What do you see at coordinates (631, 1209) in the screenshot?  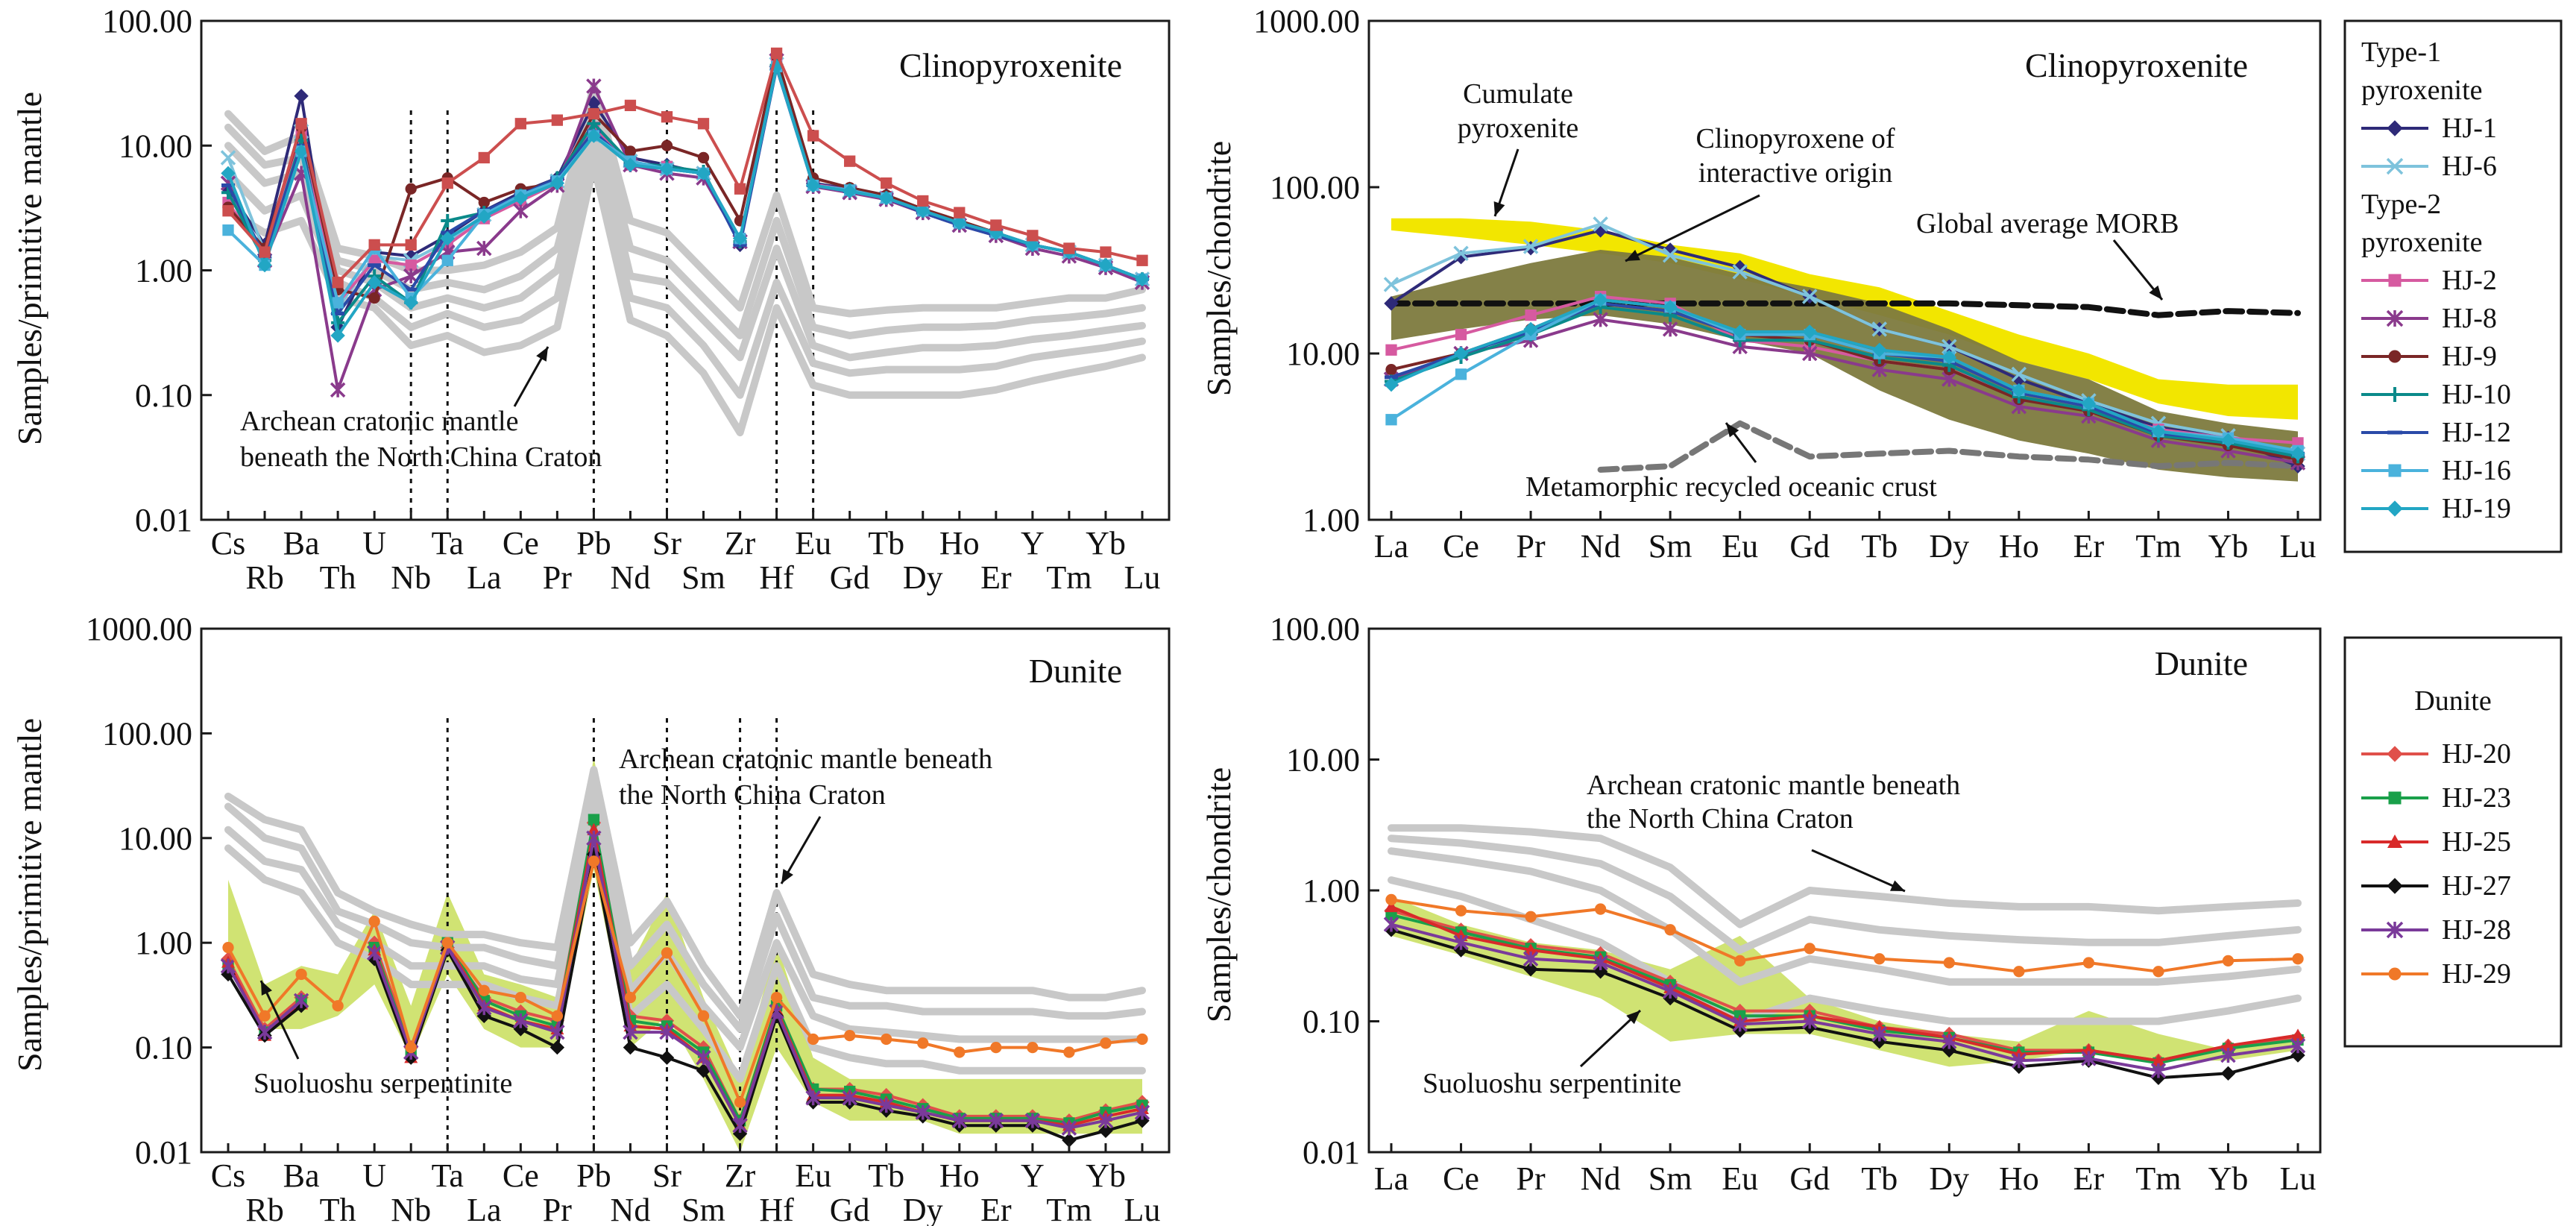 I see `x-tick-label: Nd` at bounding box center [631, 1209].